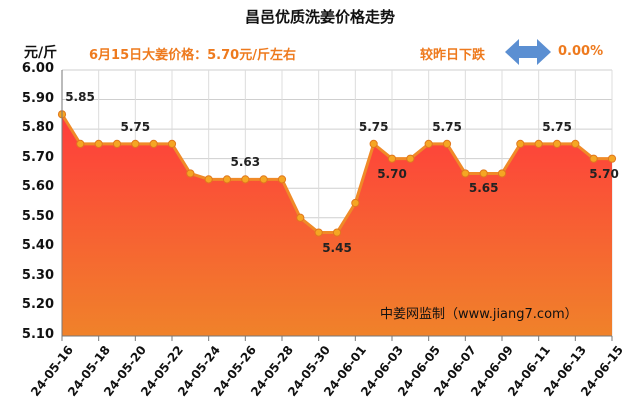 The width and height of the screenshot is (640, 410). Describe the element at coordinates (337, 247) in the screenshot. I see `data-label: 5.45` at that location.